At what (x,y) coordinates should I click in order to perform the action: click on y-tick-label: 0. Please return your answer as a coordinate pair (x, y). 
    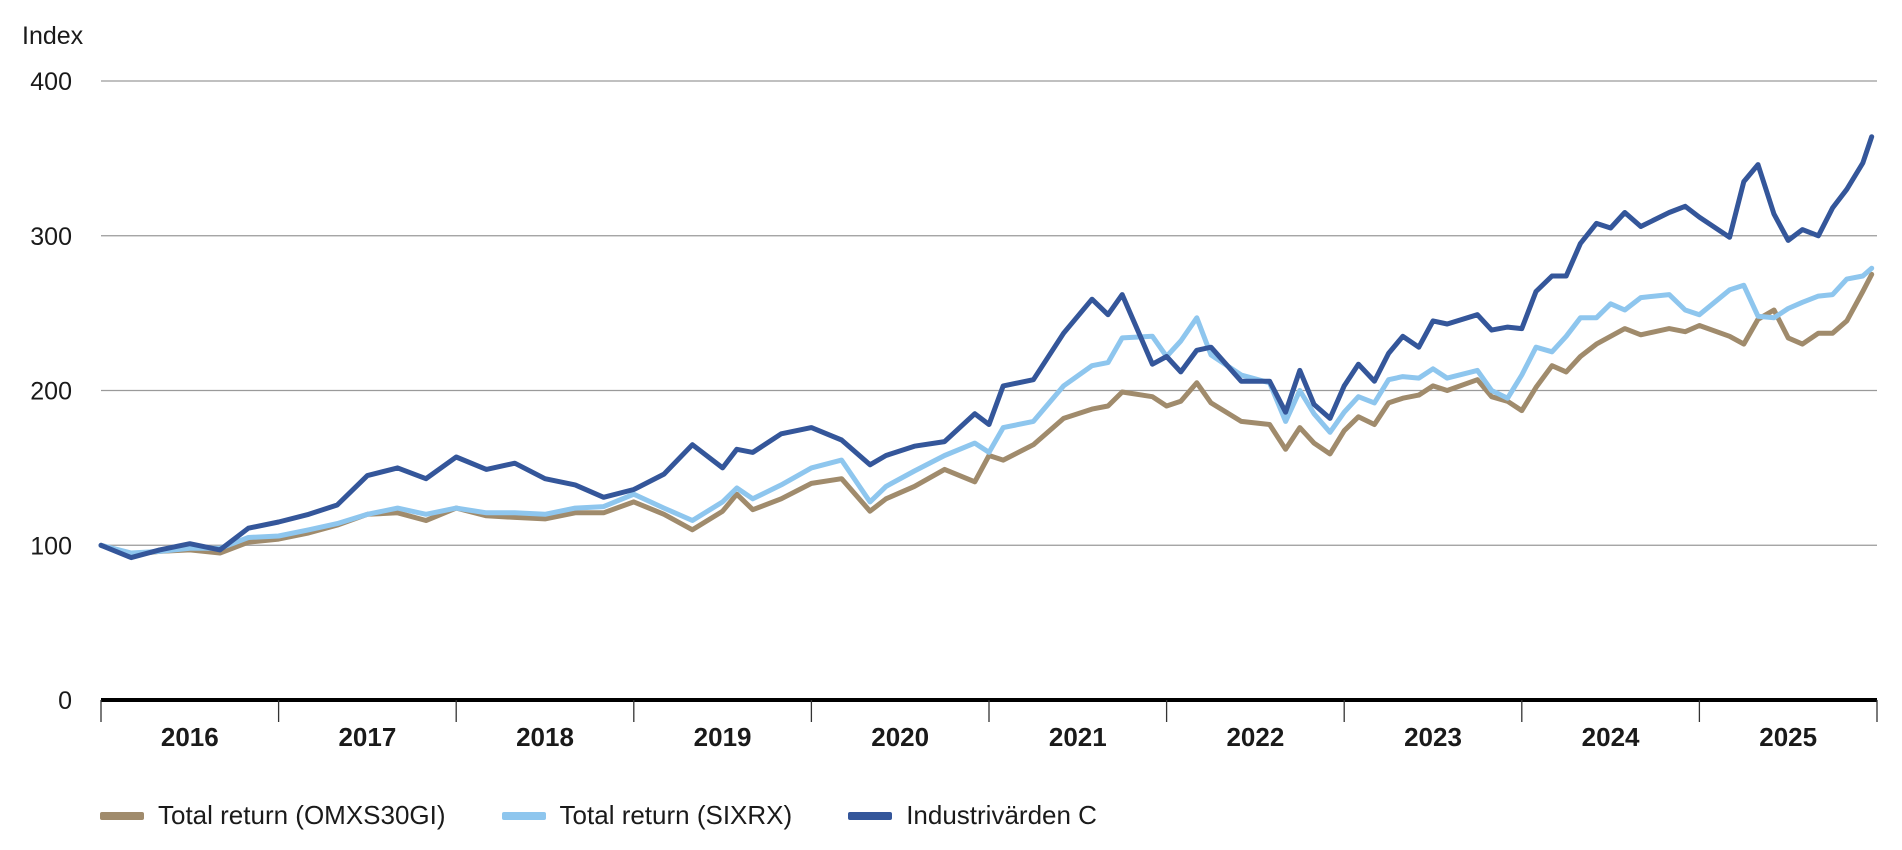
    Looking at the image, I should click on (65, 701).